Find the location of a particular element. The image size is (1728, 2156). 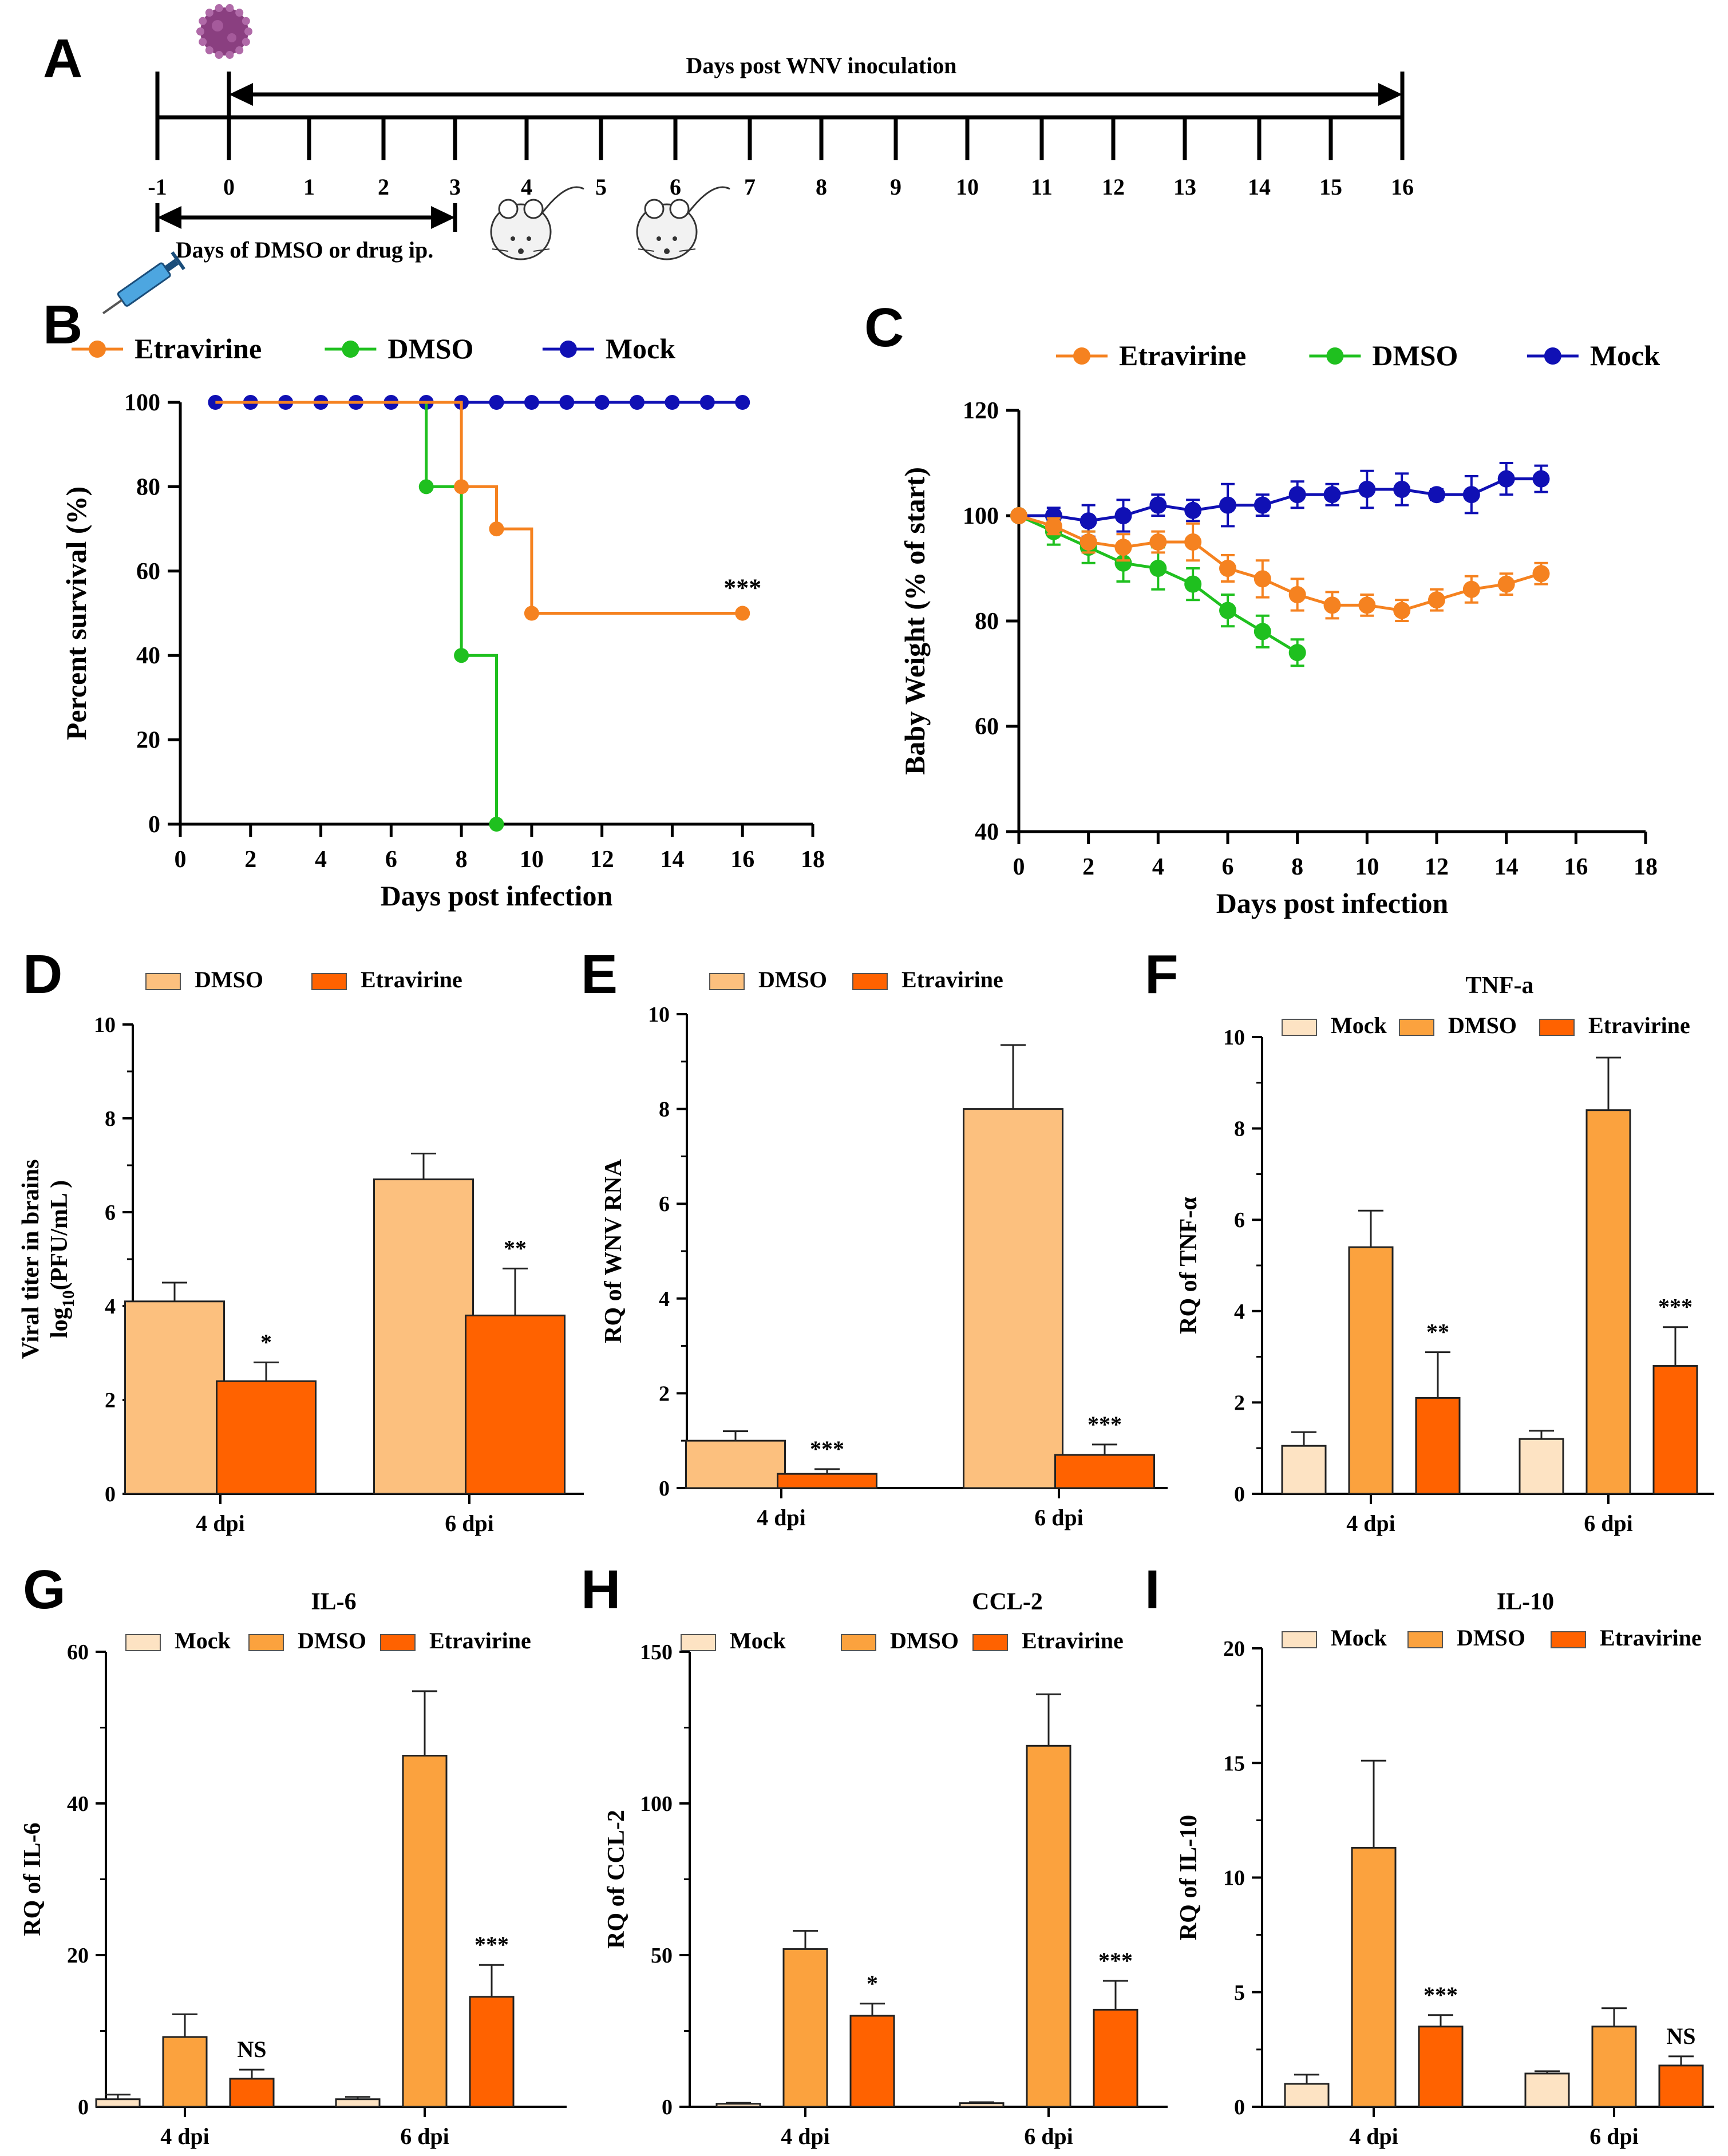

y-axis-title: RQ of IL-10 is located at coordinates (1189, 1877).